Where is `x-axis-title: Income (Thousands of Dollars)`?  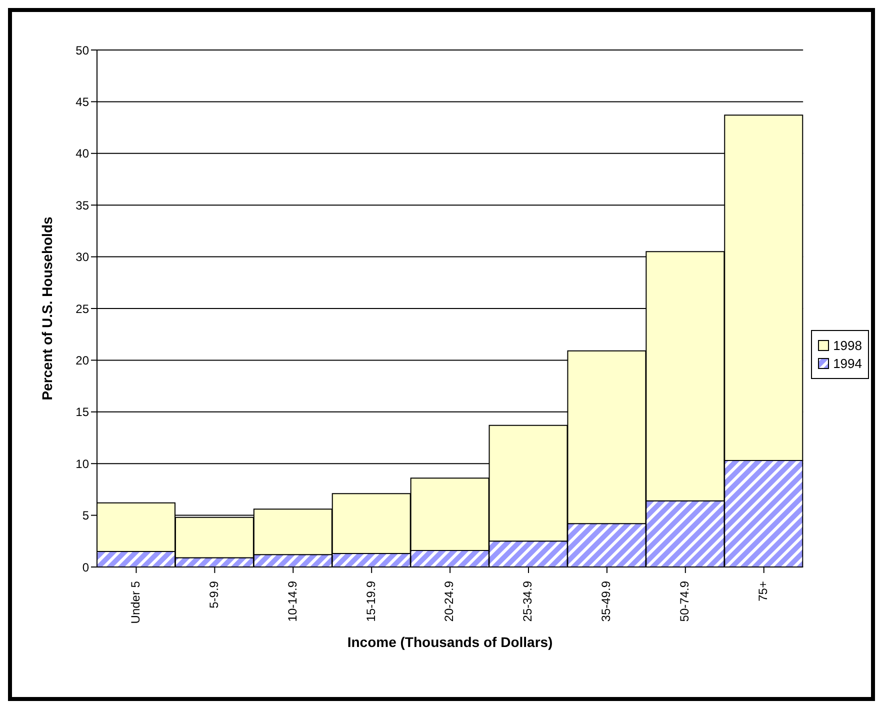 x-axis-title: Income (Thousands of Dollars) is located at coordinates (450, 642).